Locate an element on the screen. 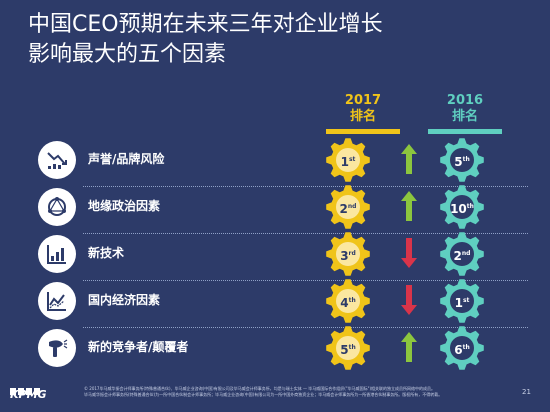 The height and width of the screenshot is (412, 550). year-2016-label: 2016 is located at coordinates (465, 100).